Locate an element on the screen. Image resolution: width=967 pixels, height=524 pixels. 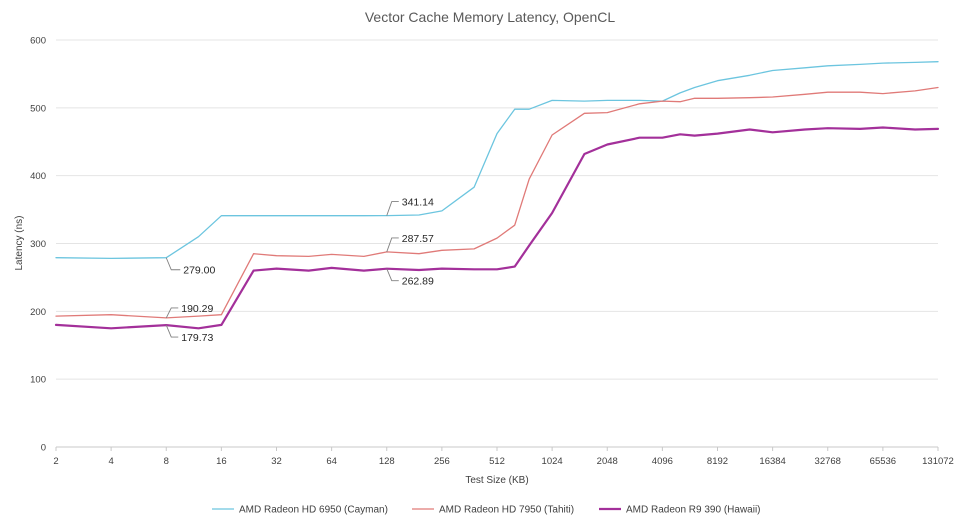
y-tick-label: 500 is located at coordinates (38, 108).